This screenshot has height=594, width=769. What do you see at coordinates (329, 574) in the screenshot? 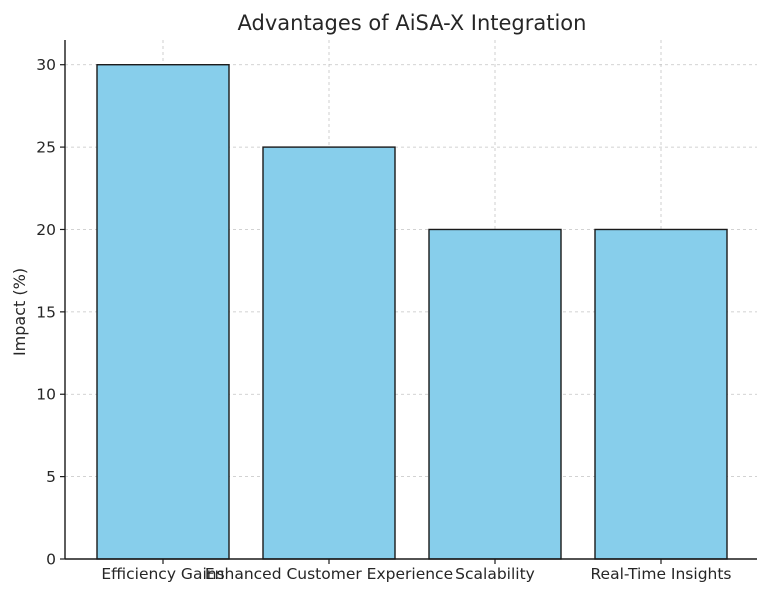
I see `x-tick-label: Enhanced Customer Experience` at bounding box center [329, 574].